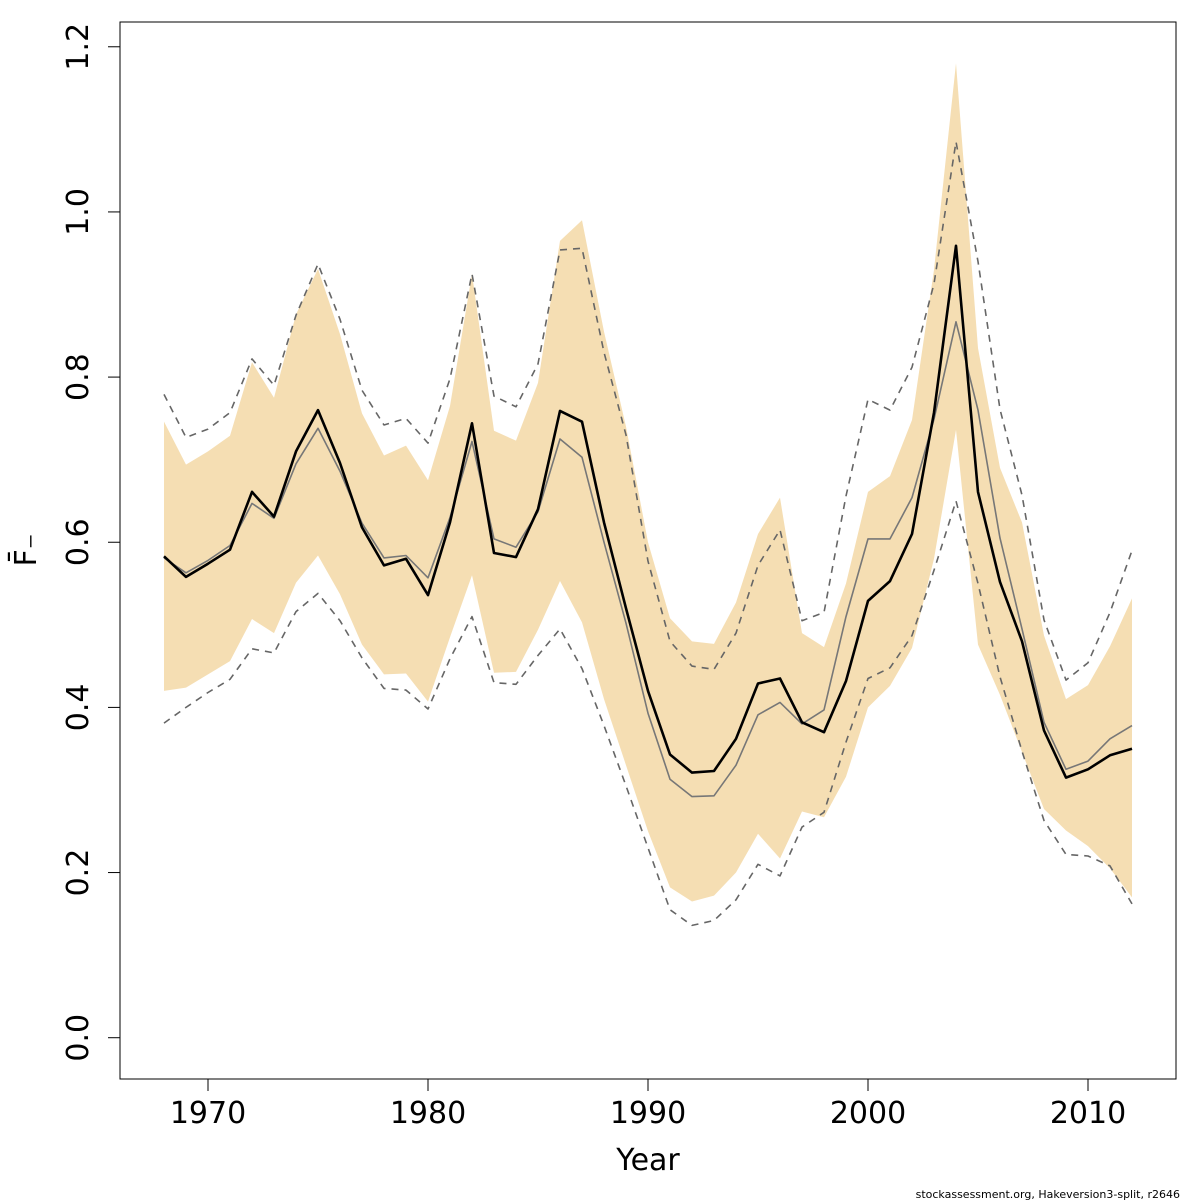  What do you see at coordinates (78, 708) in the screenshot?
I see `y-tick-label: 0.4` at bounding box center [78, 708].